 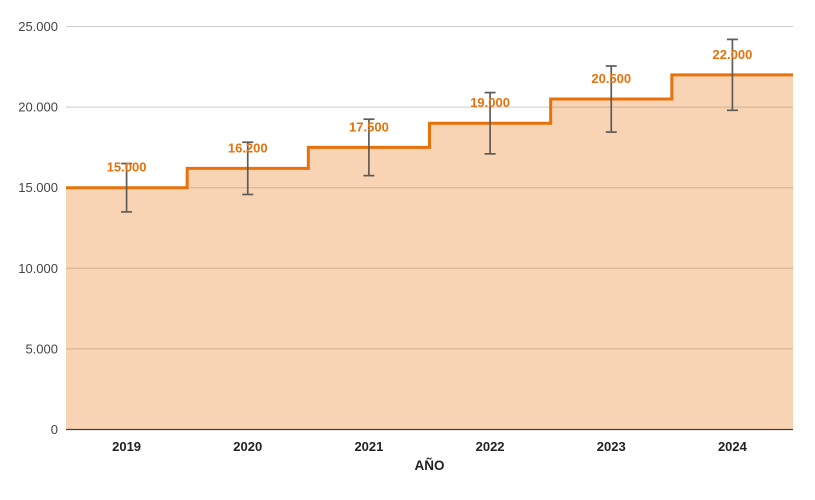 I want to click on x-tick-label: 2020, so click(x=247, y=446).